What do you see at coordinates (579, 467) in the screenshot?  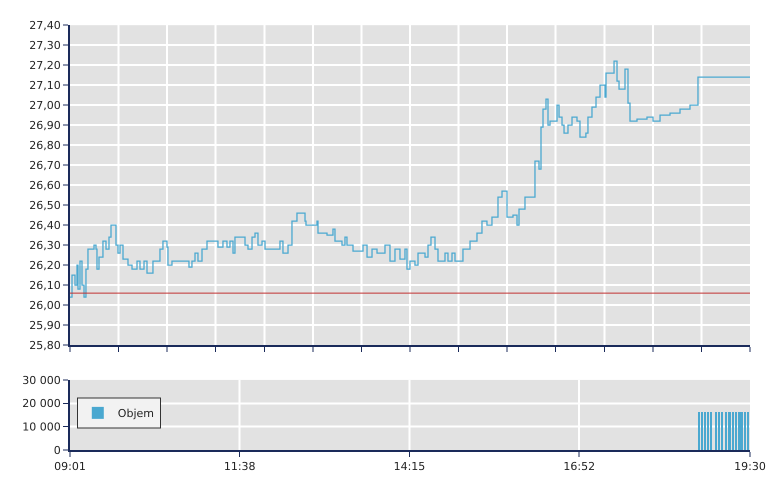 I see `x-tick-label: 16:52` at bounding box center [579, 467].